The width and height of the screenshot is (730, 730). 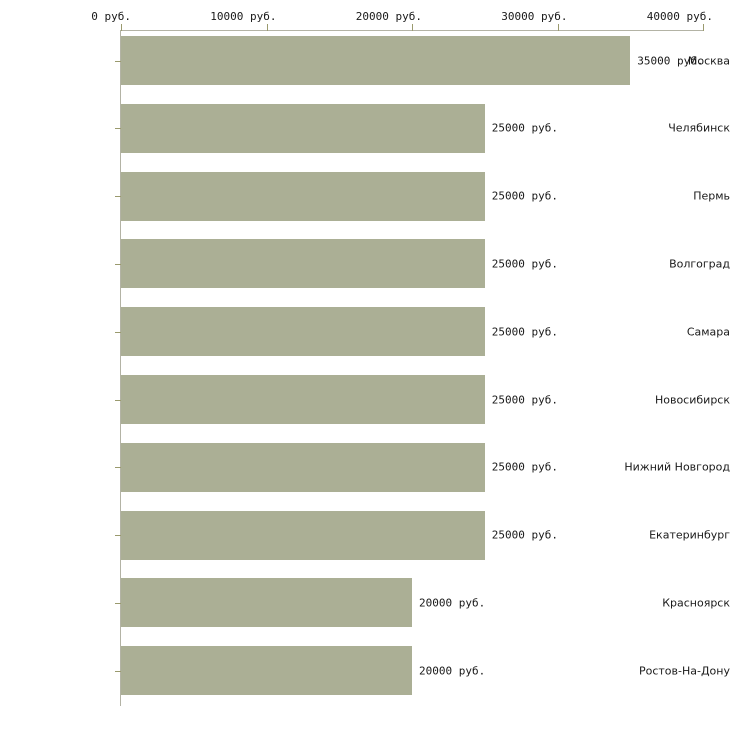 I want to click on y-axis-line, so click(x=120, y=368).